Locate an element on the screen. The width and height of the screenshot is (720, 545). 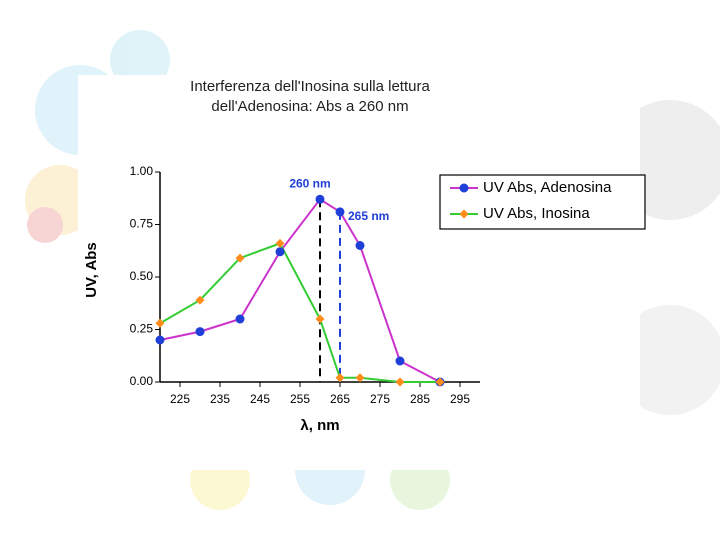
annotation: 265 nm is located at coordinates (368, 216).